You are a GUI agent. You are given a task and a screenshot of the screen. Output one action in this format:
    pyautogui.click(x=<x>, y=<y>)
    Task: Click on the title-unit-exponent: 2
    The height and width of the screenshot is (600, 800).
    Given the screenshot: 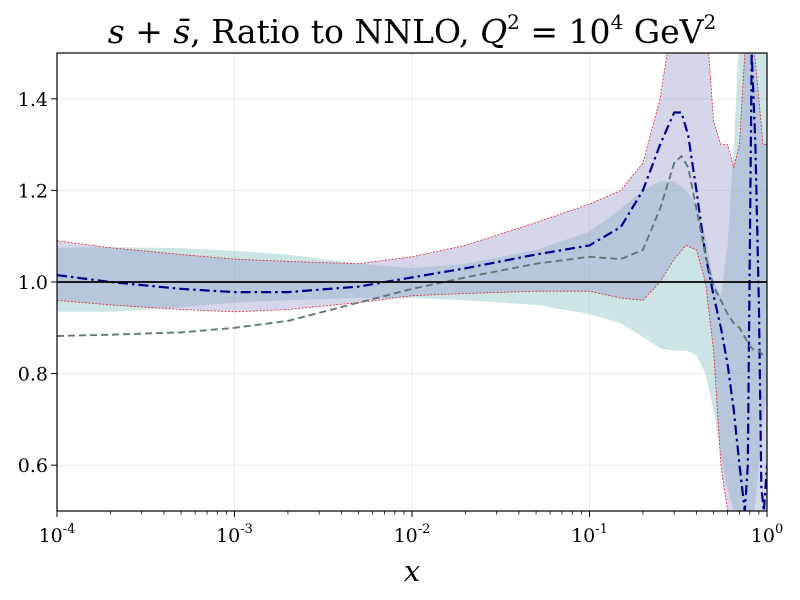 What is the action you would take?
    pyautogui.click(x=709, y=22)
    